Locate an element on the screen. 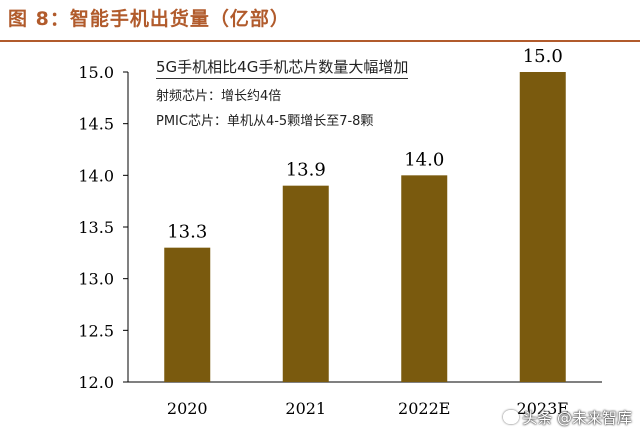 The width and height of the screenshot is (640, 432). x-tick-label: 2021 is located at coordinates (305, 408).